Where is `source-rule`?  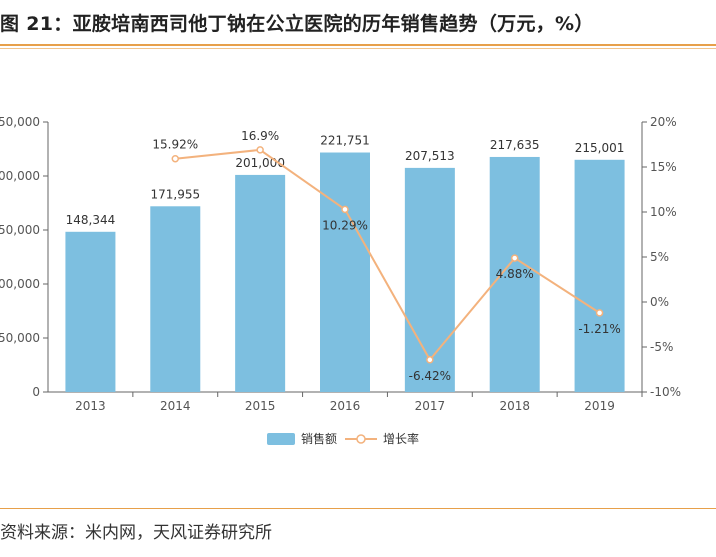 source-rule is located at coordinates (358, 508).